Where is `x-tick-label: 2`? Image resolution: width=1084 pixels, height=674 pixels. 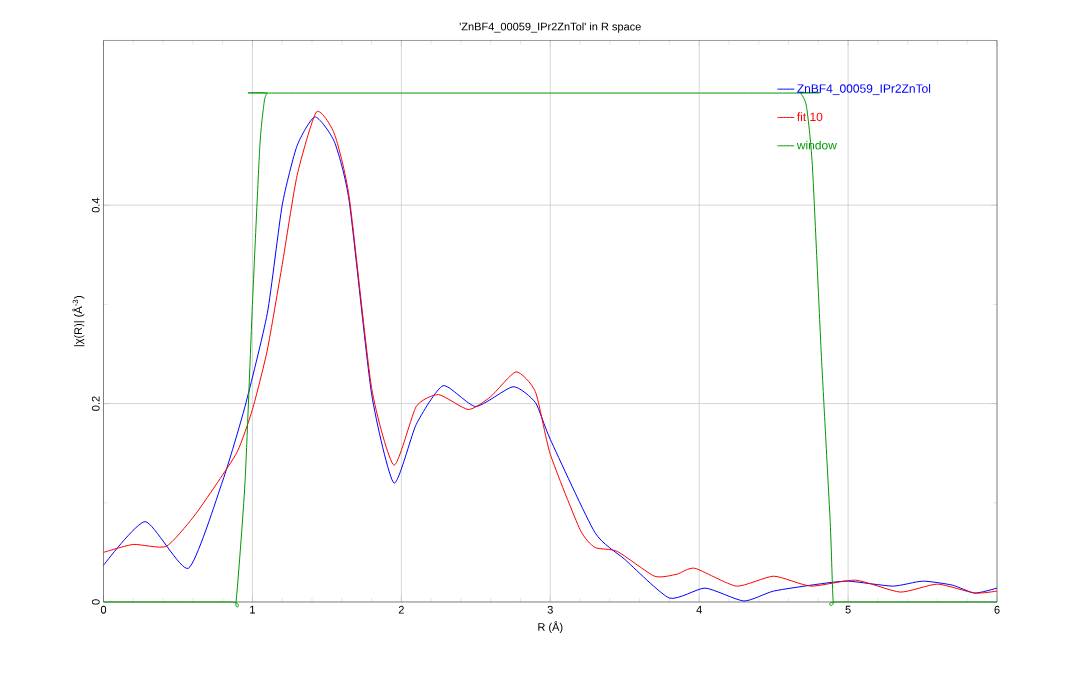 x-tick-label: 2 is located at coordinates (401, 609).